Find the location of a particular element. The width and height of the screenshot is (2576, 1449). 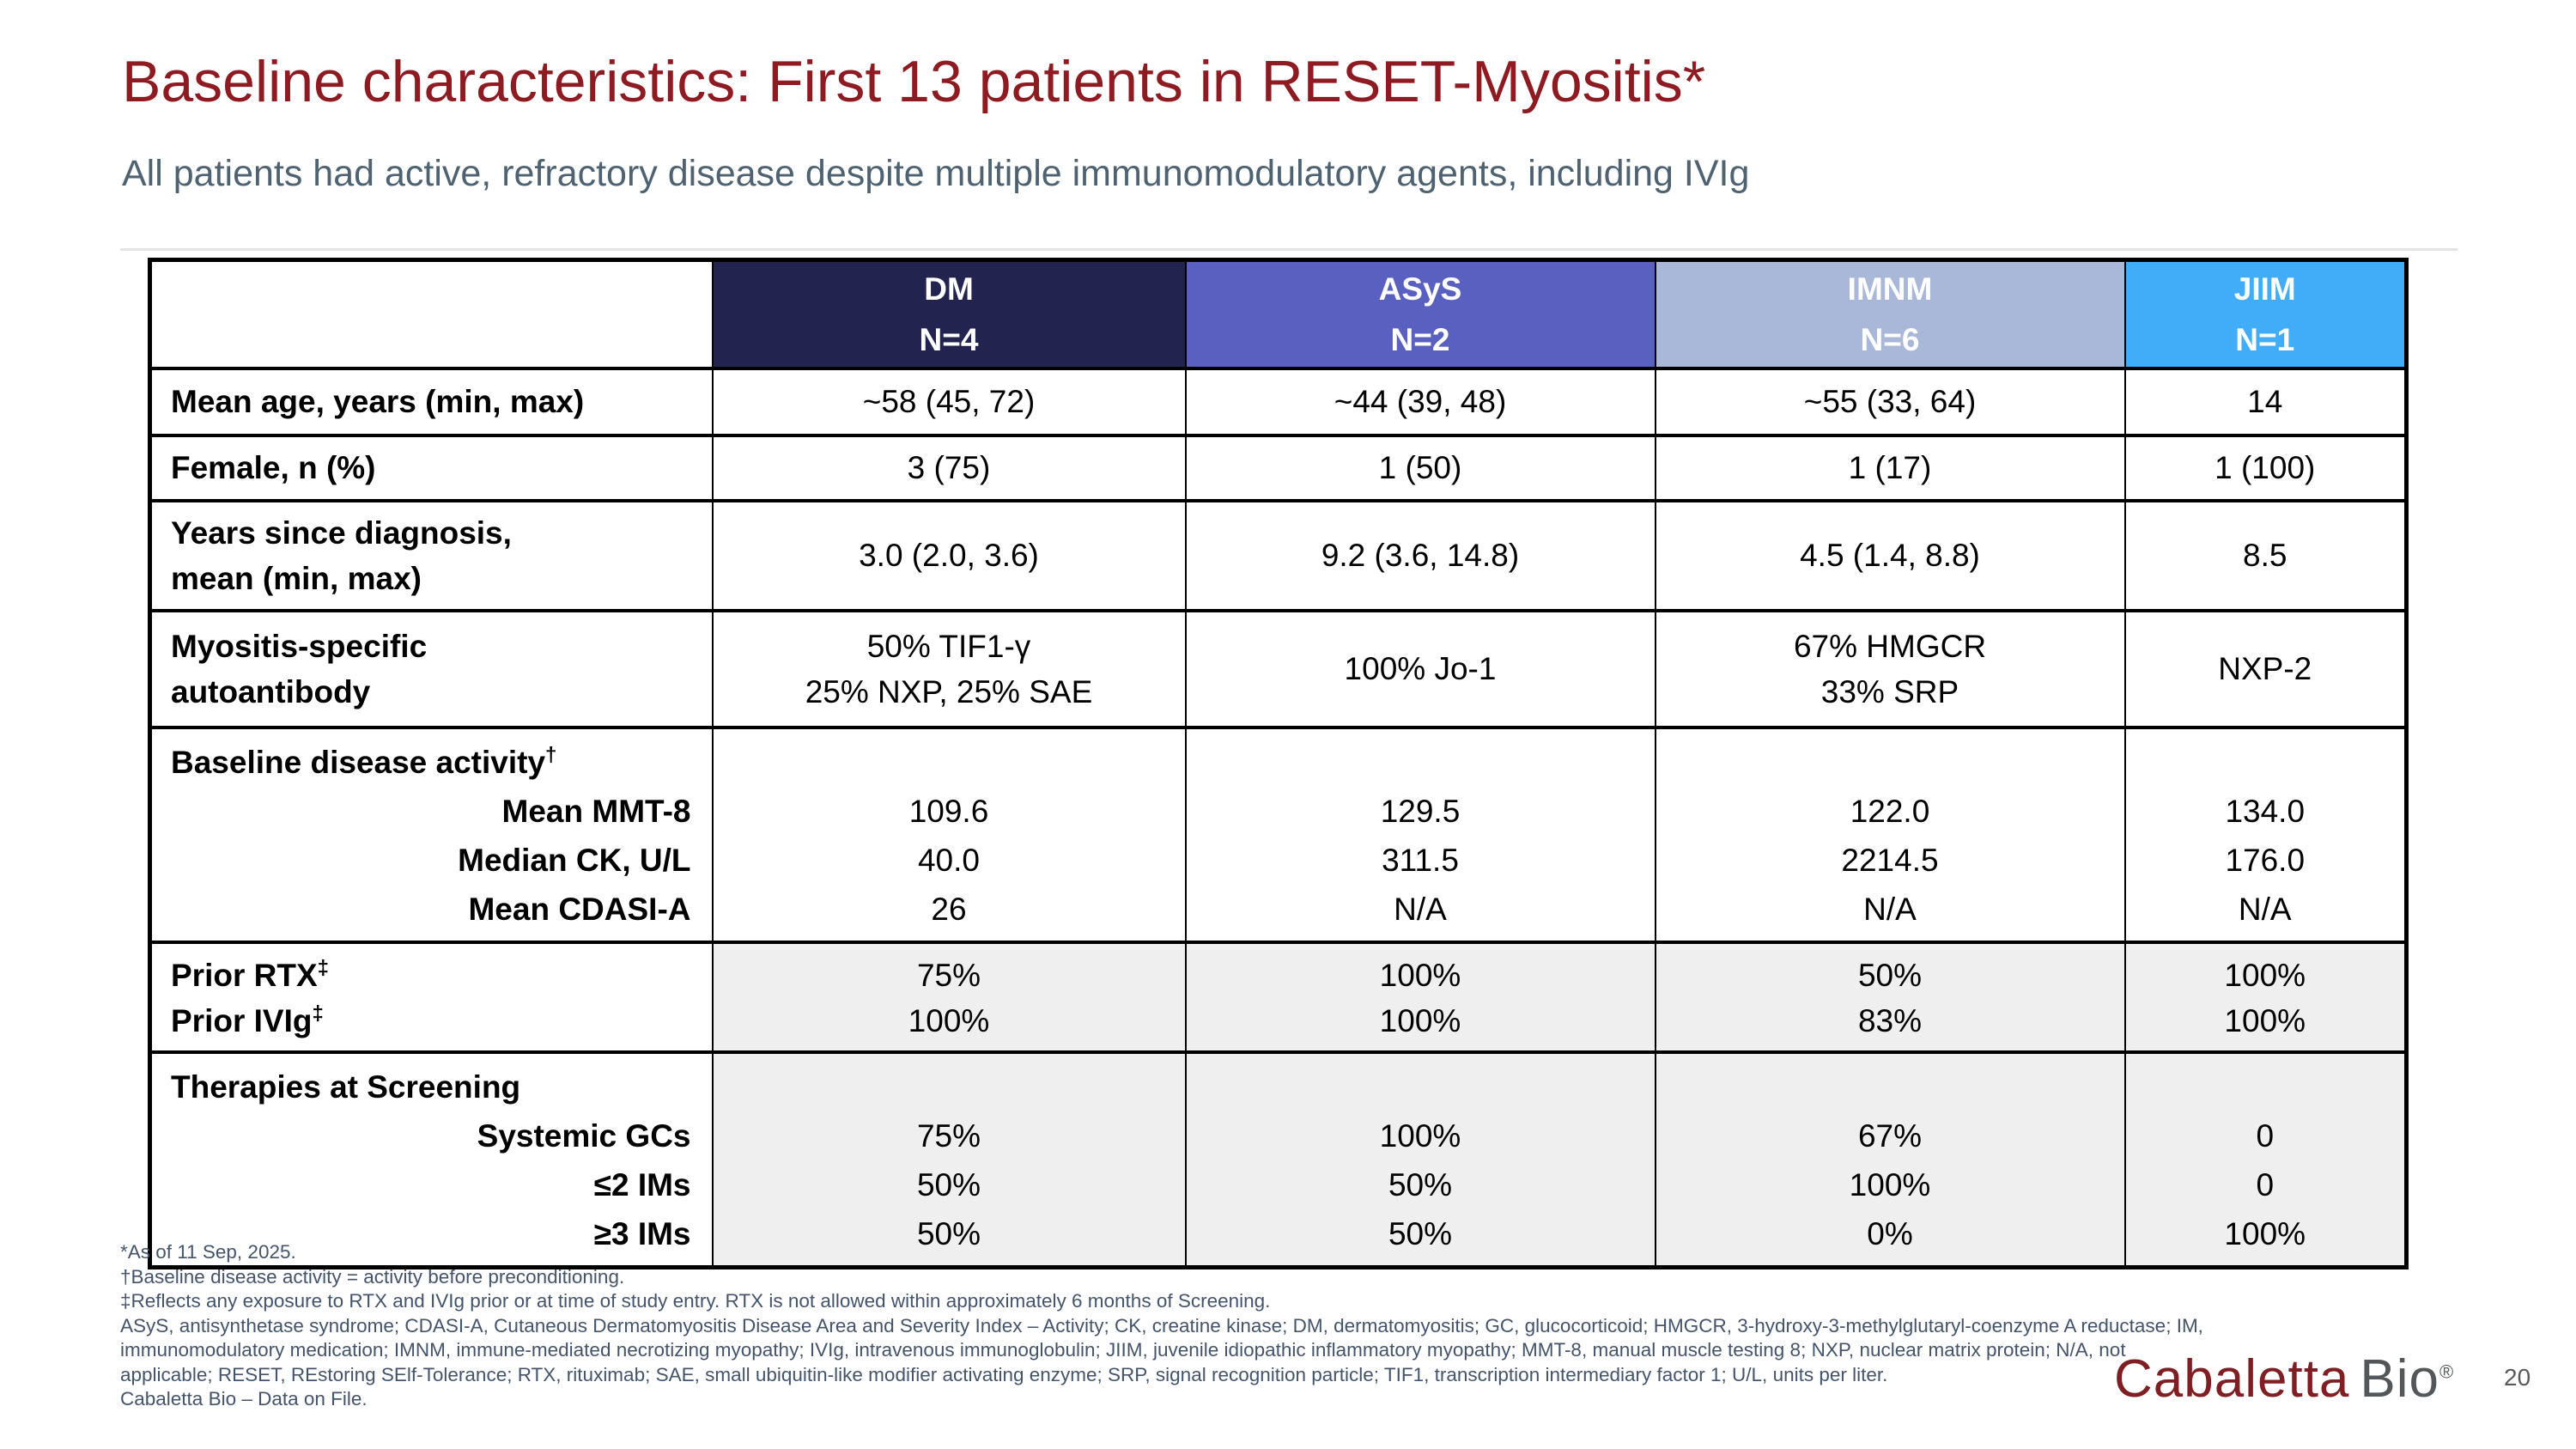

cell-ge3ims-dm: 50% is located at coordinates (948, 1233).